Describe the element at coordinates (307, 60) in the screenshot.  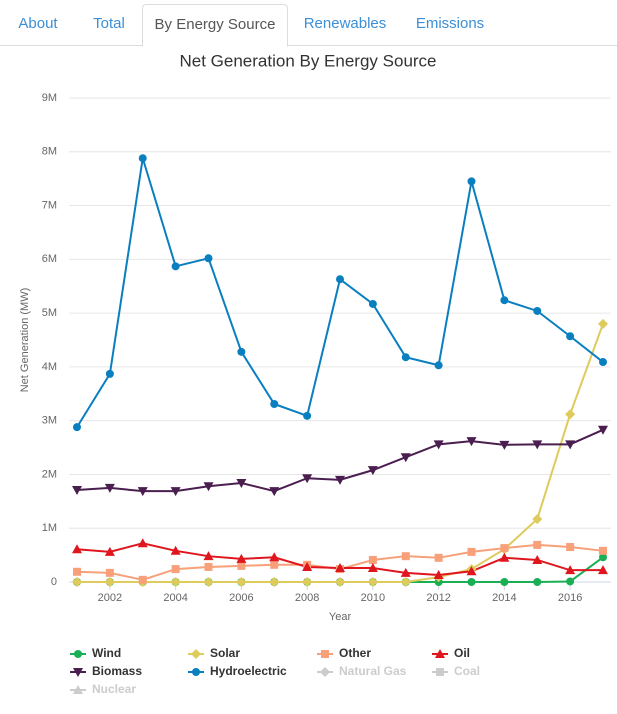
I see `chart-title: Net Generation By Energy Source` at that location.